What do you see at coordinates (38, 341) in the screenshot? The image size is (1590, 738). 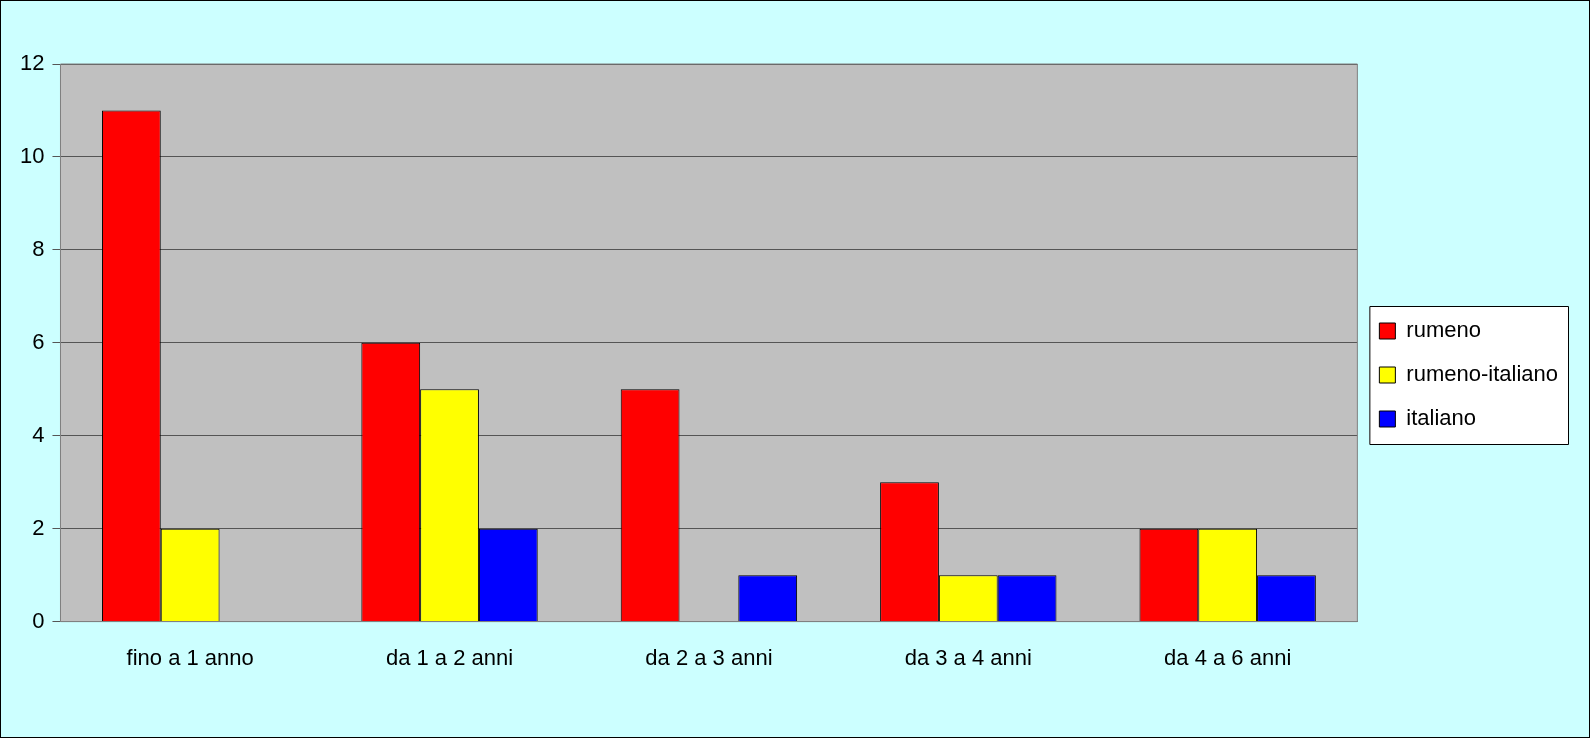 I see `y-tick-label: 6` at bounding box center [38, 341].